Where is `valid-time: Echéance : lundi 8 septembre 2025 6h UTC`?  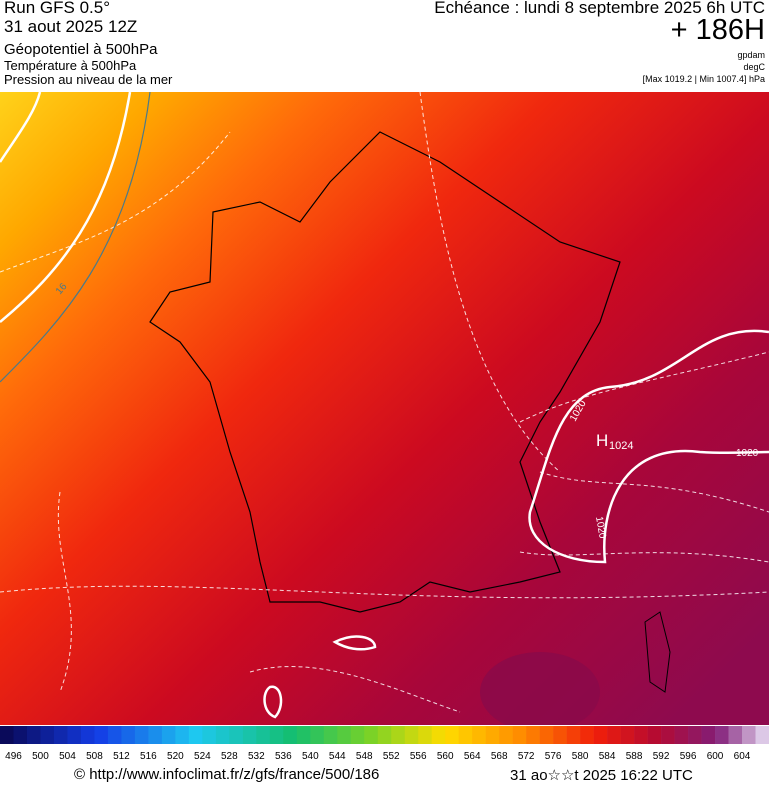 valid-time: Echéance : lundi 8 septembre 2025 6h UTC is located at coordinates (599, 8).